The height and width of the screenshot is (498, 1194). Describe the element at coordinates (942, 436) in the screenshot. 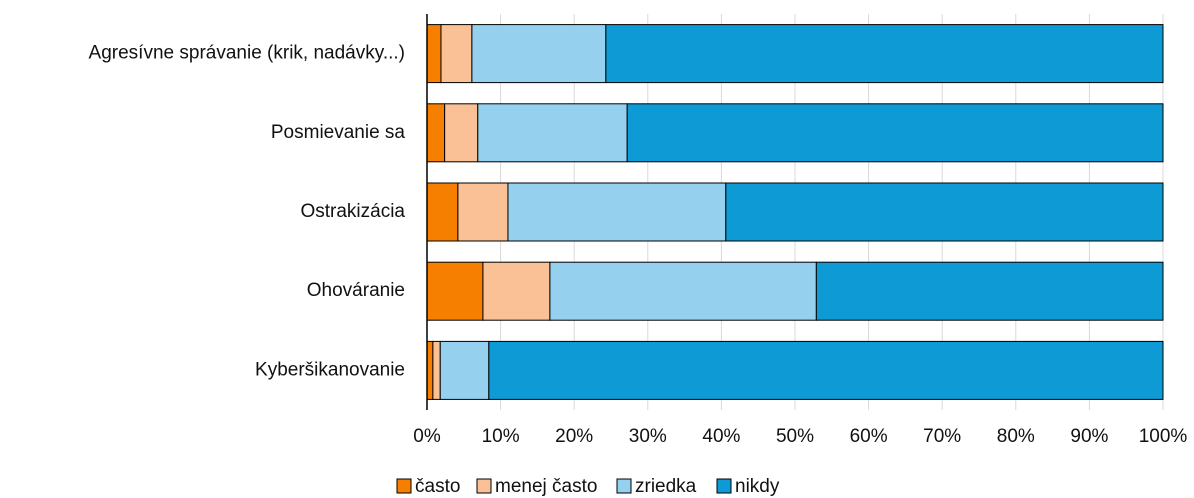

I see `x-tick-label: 70%` at that location.